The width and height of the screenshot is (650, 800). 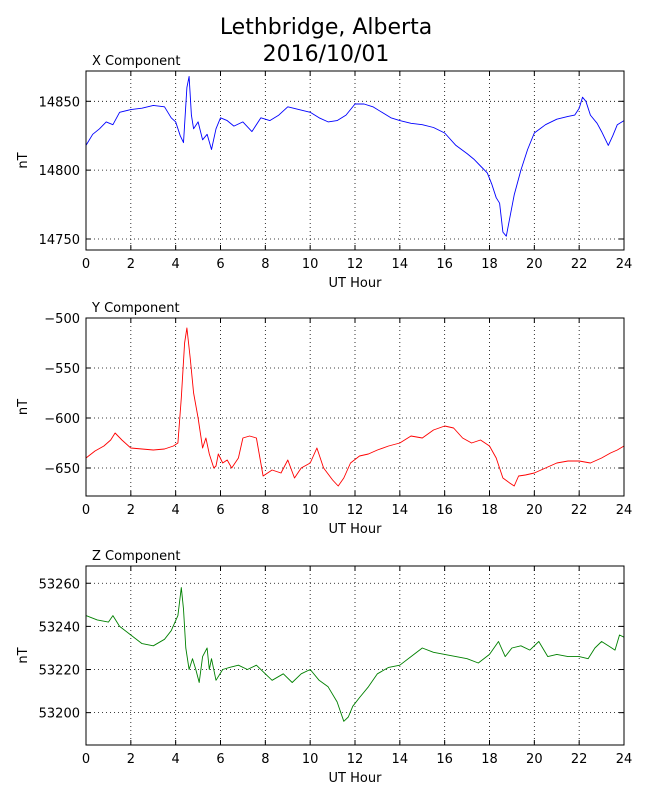 I want to click on y-tick-label: −550, so click(x=62, y=369).